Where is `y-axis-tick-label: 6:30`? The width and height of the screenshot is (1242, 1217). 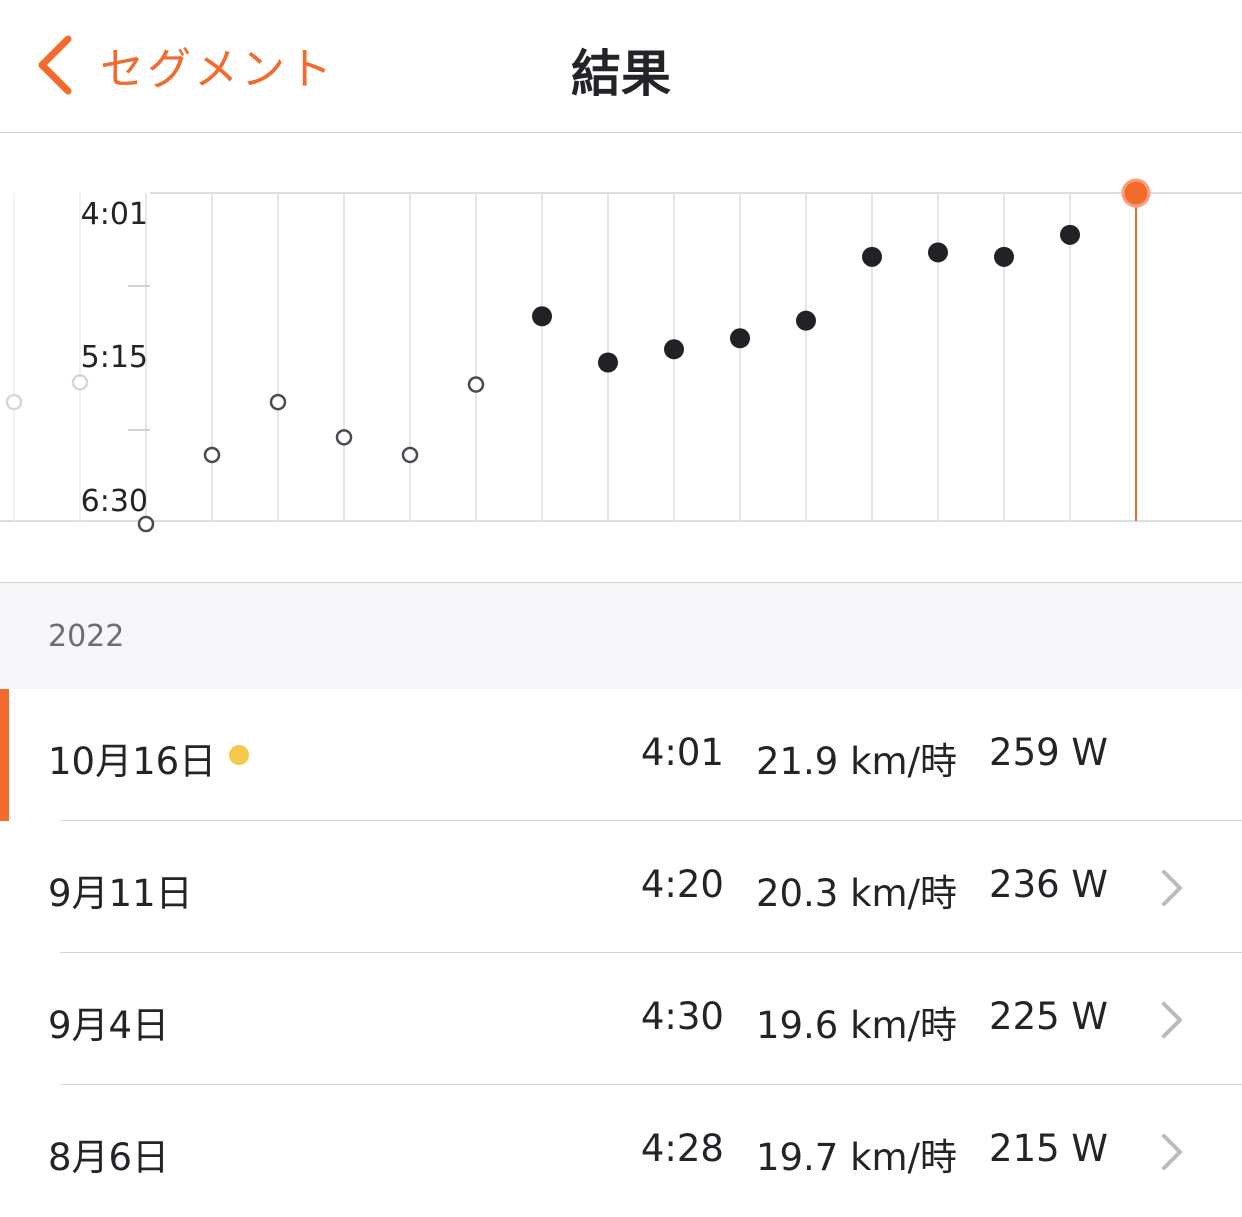 y-axis-tick-label: 6:30 is located at coordinates (114, 501).